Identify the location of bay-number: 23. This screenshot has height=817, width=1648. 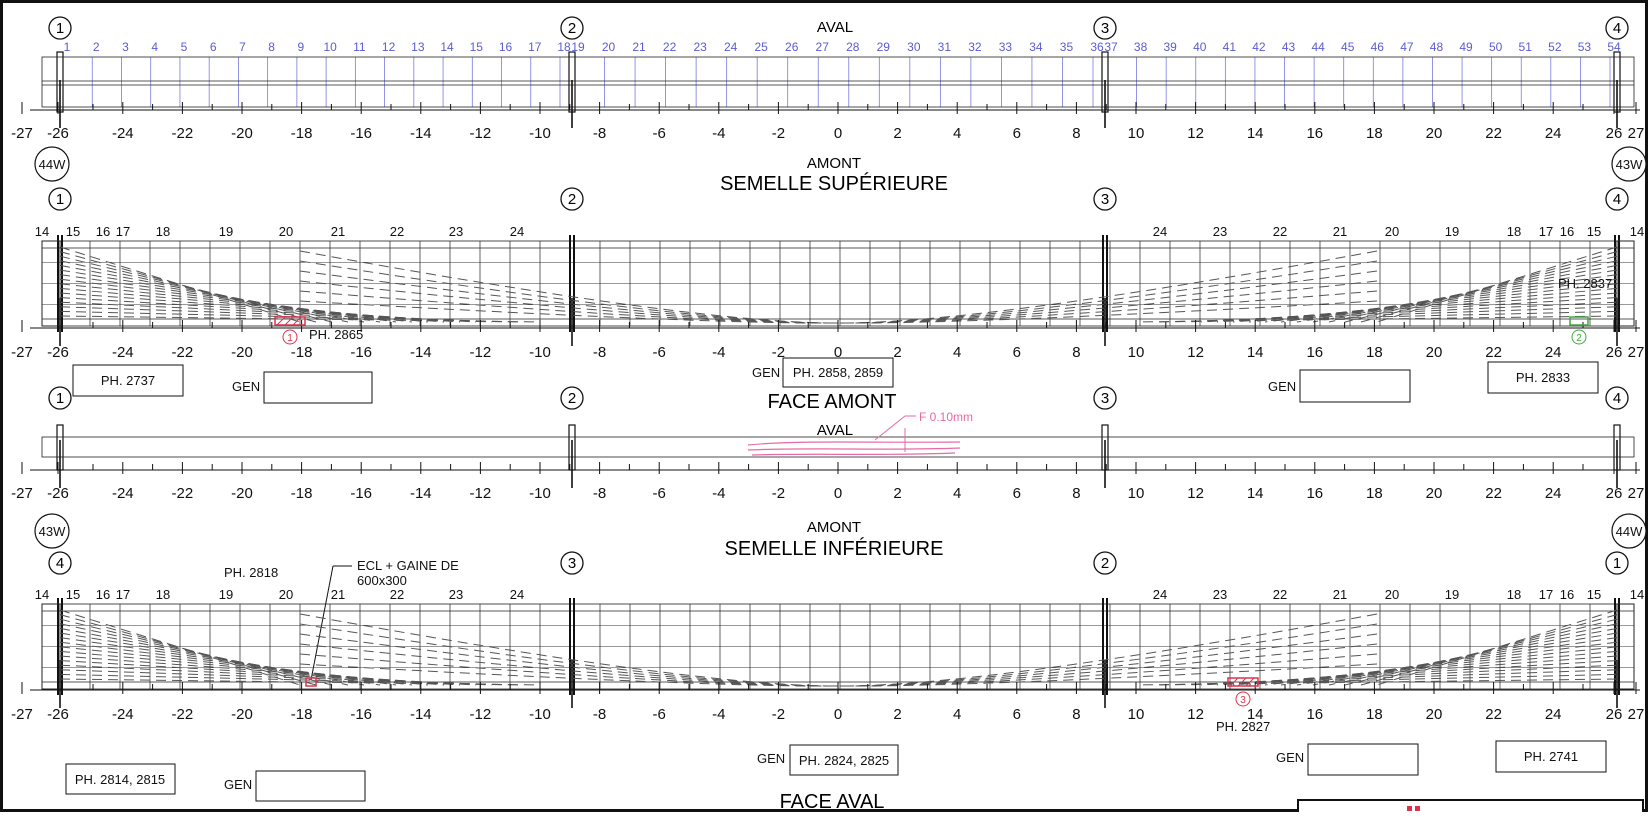
(700, 47).